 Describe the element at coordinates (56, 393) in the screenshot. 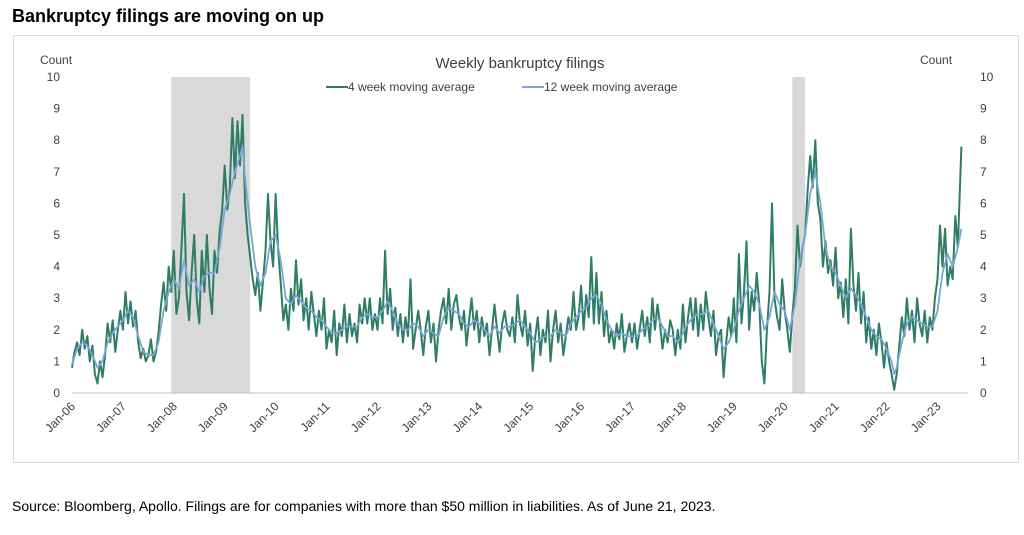

I see `y-tick-left-0: 0` at that location.